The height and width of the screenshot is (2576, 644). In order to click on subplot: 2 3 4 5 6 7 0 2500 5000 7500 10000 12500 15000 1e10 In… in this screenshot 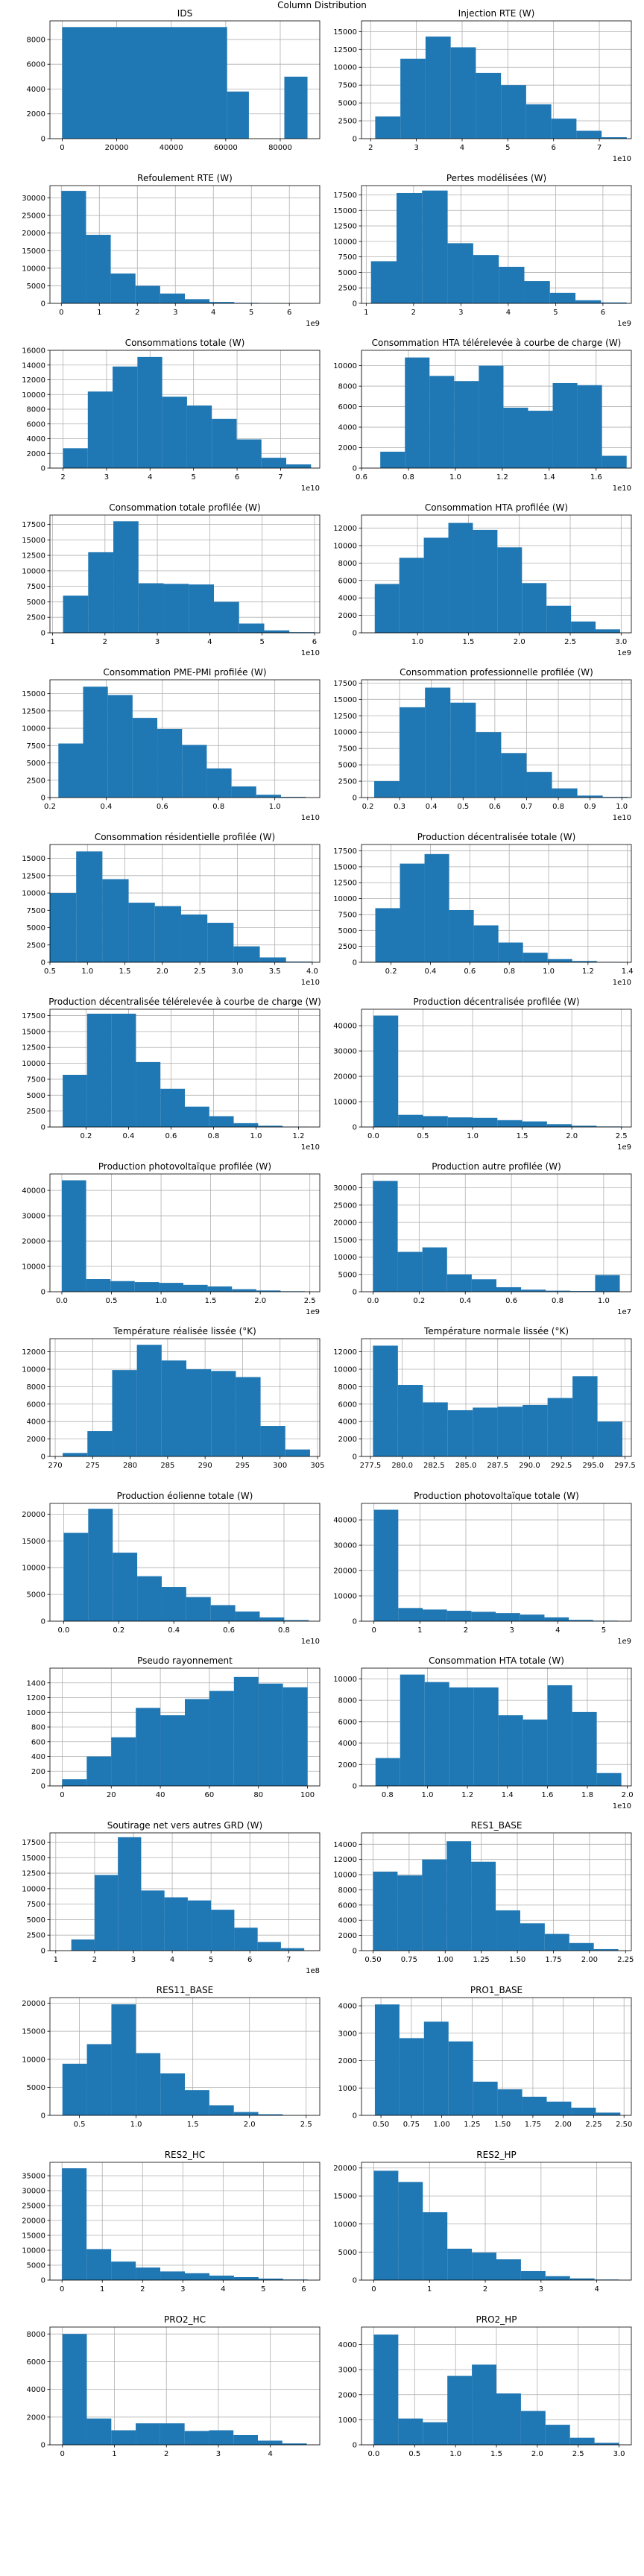, I will do `click(482, 85)`.